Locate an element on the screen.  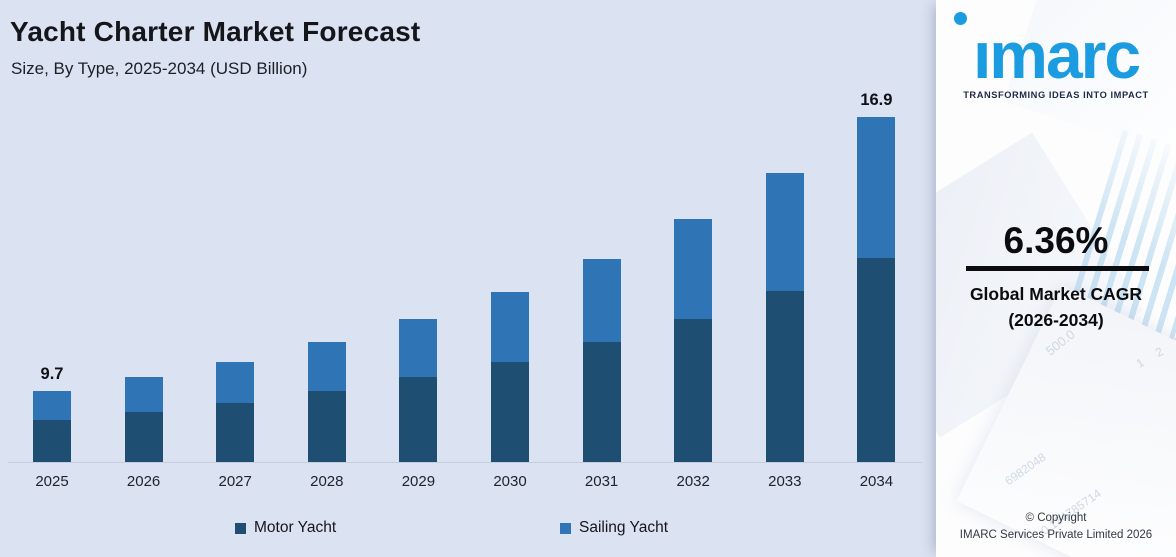
bar-2028-motor-yacht-segment is located at coordinates (326, 426).